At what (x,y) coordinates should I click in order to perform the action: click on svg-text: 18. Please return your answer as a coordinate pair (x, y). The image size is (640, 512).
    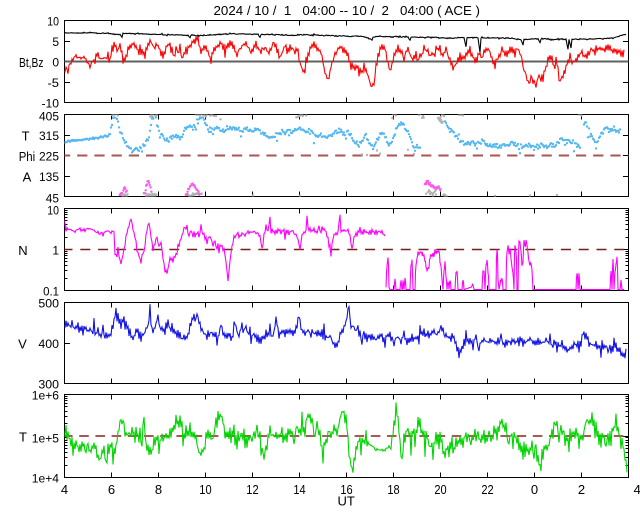
    Looking at the image, I should click on (393, 489).